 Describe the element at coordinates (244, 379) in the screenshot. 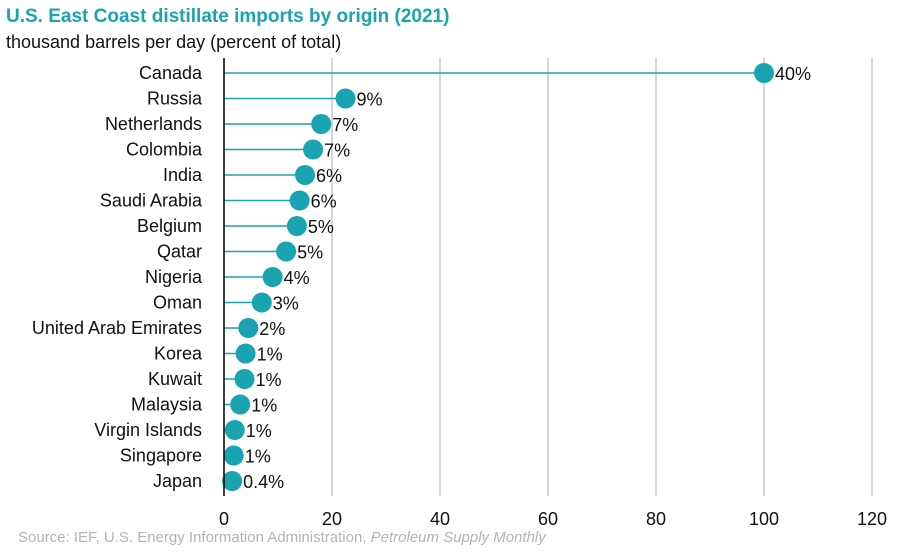

I see `dot-kuwait` at that location.